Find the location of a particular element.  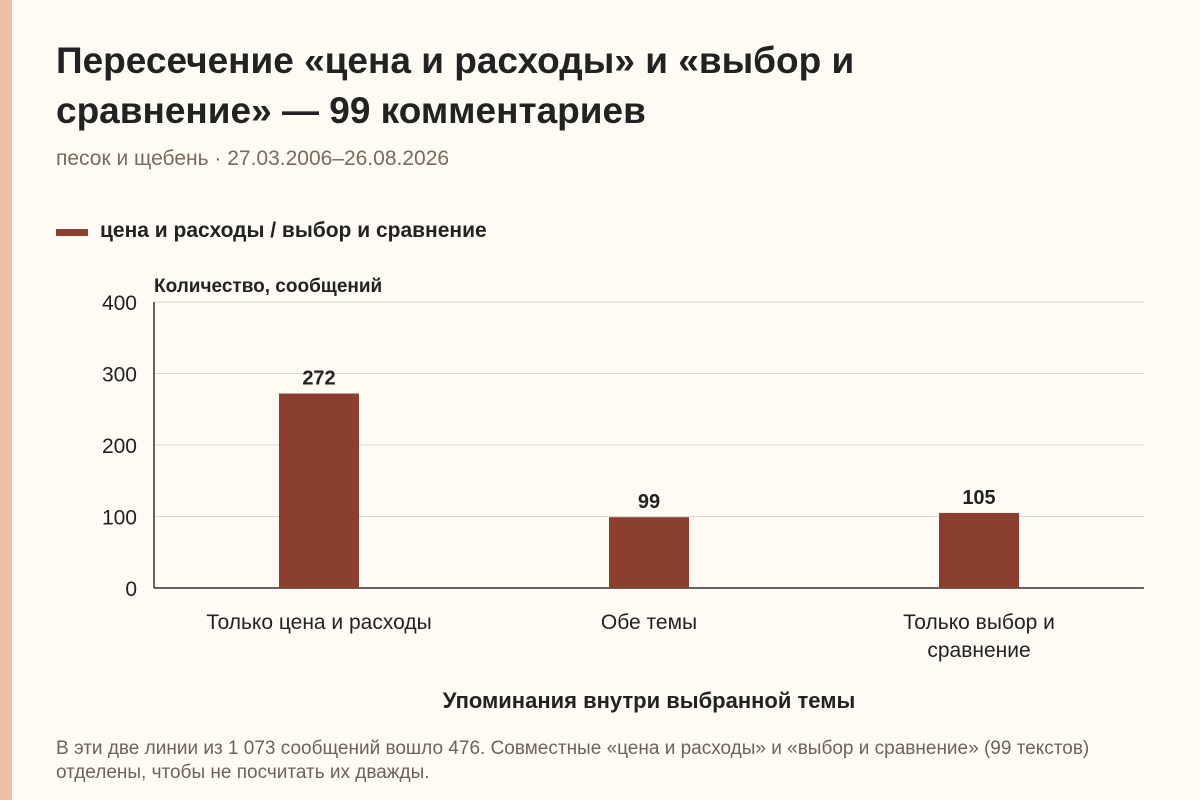

y-tick-label: 200 is located at coordinates (119, 446).